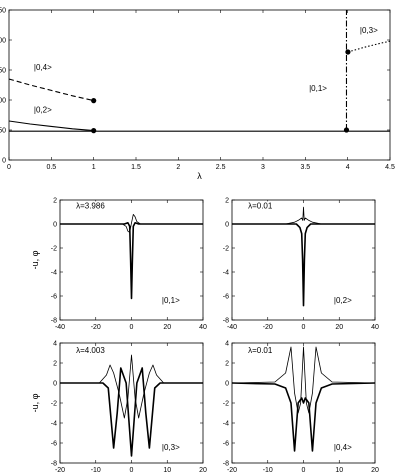  Describe the element at coordinates (221, 167) in the screenshot. I see `x-tick-label: 2.5` at that location.